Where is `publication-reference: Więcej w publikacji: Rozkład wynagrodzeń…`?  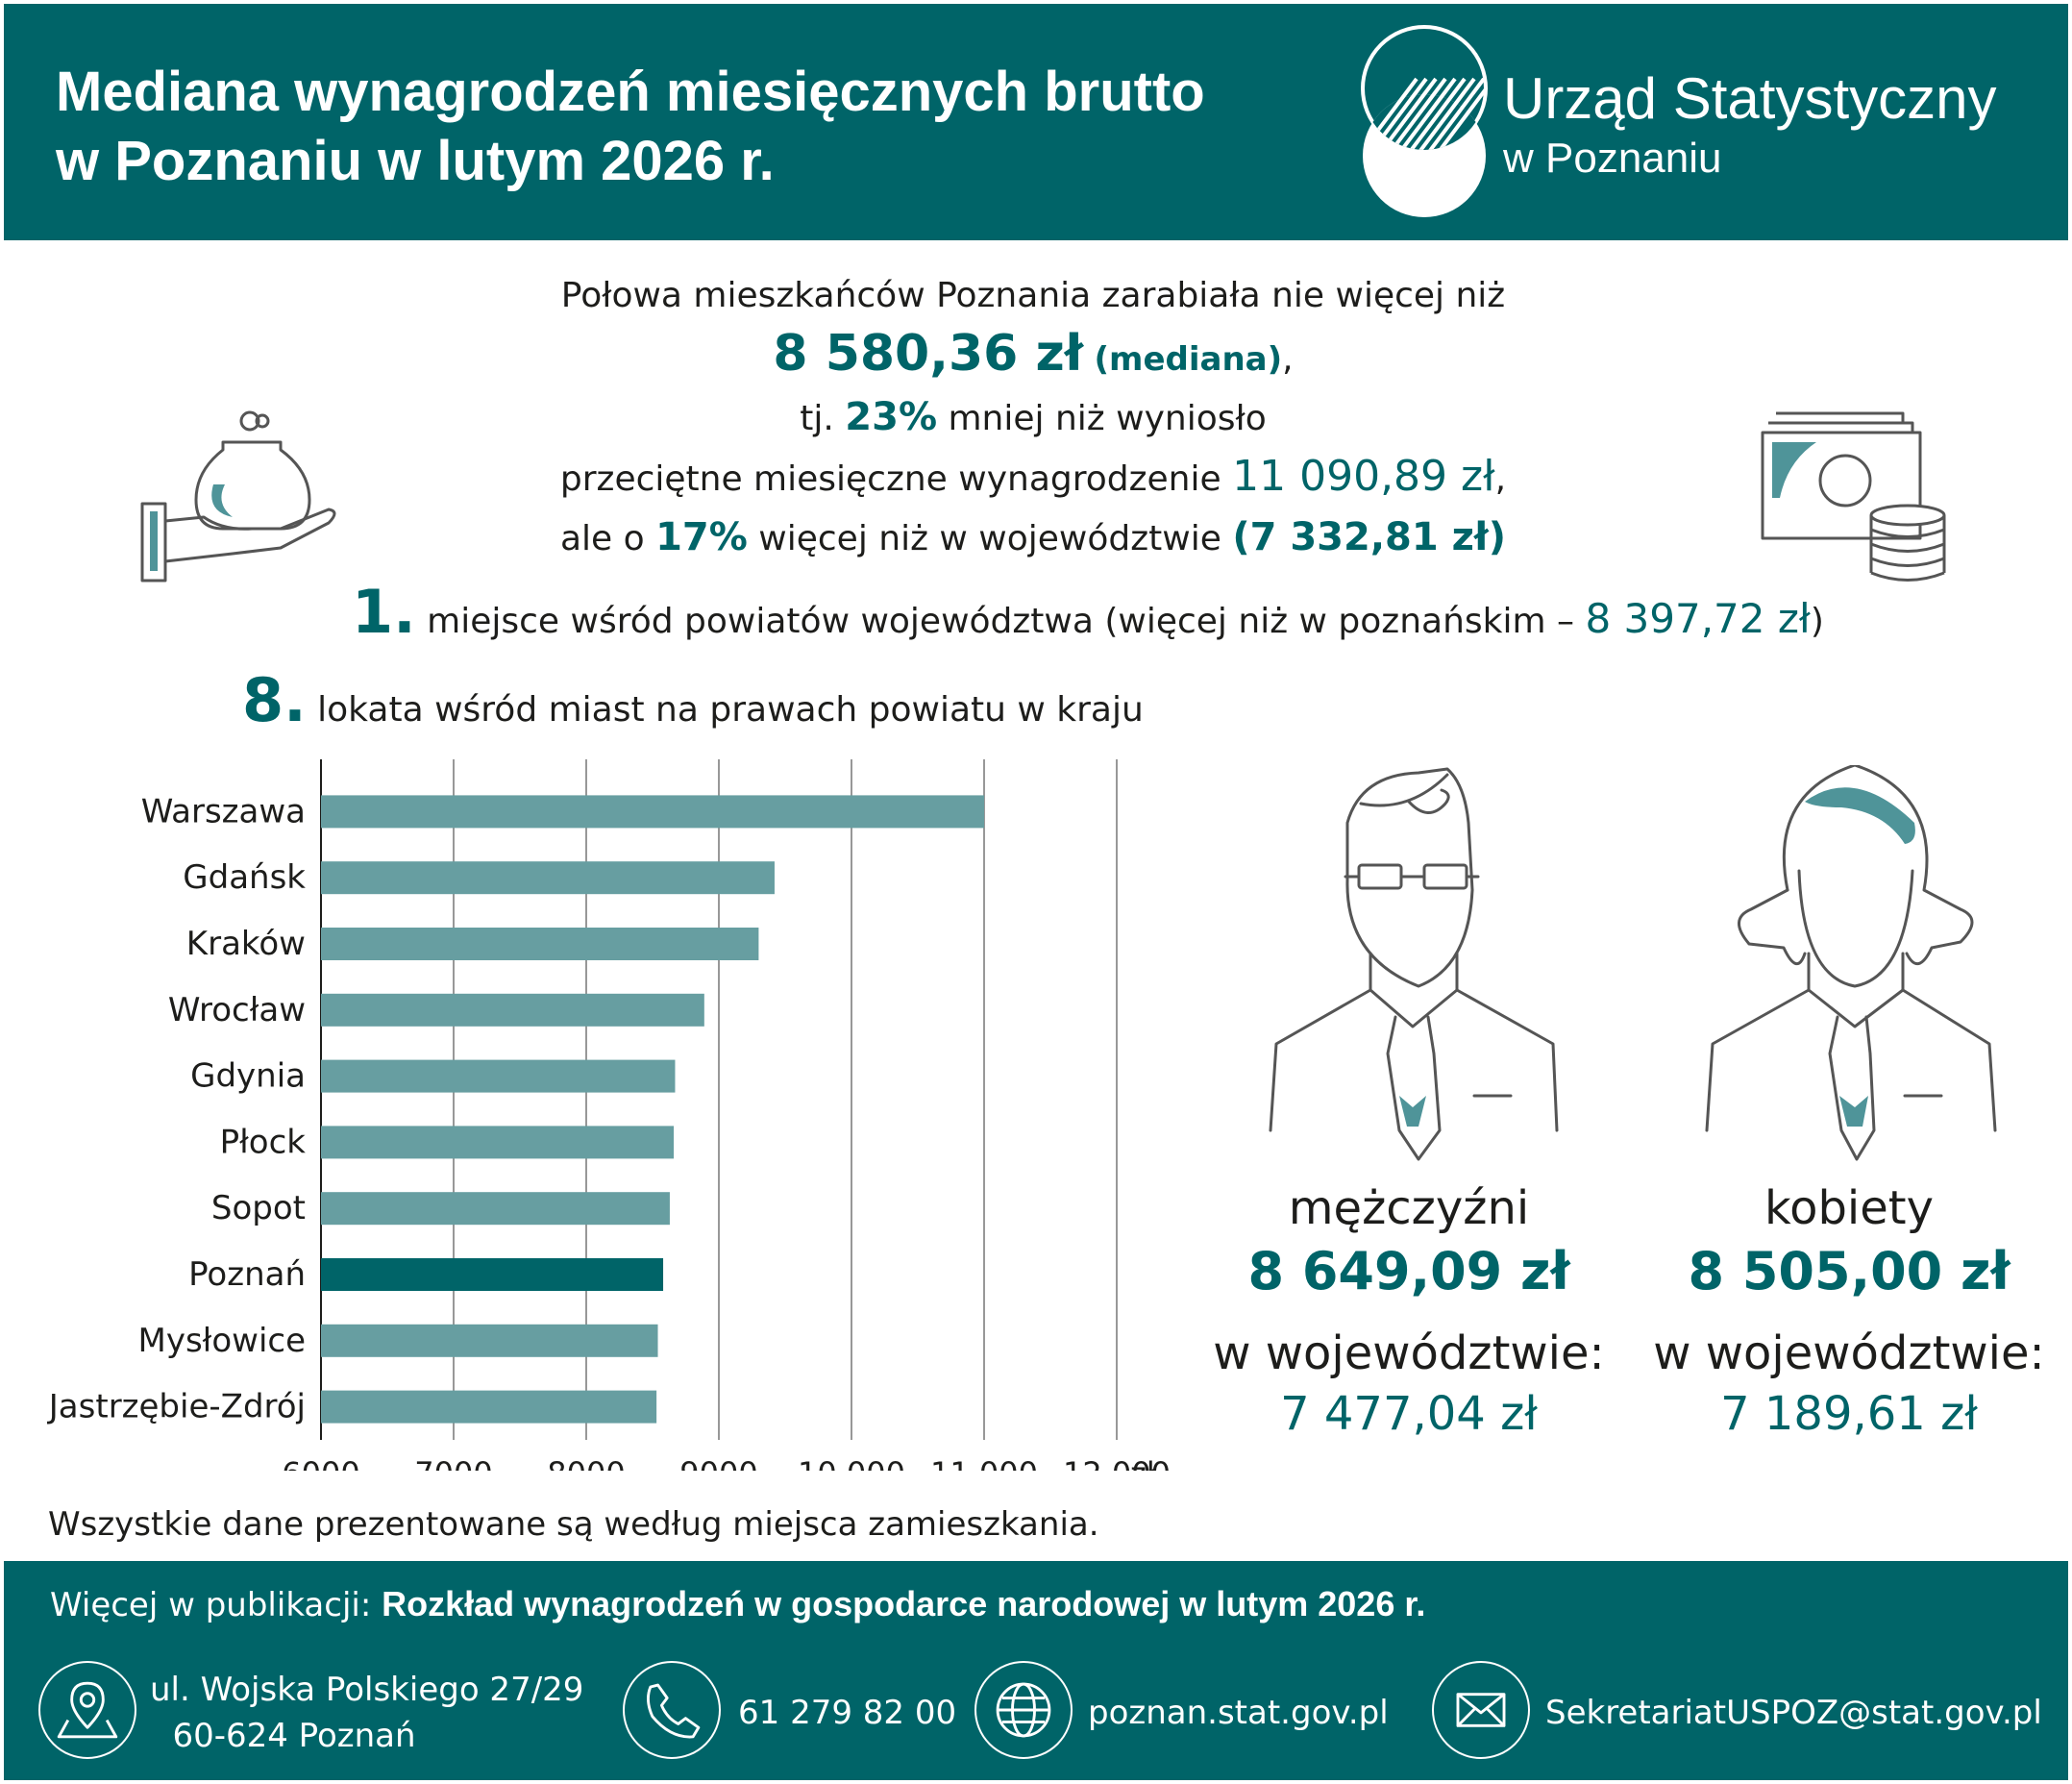 publication-reference: Więcej w publikacji: Rozkład wynagrodzeń… is located at coordinates (737, 1604).